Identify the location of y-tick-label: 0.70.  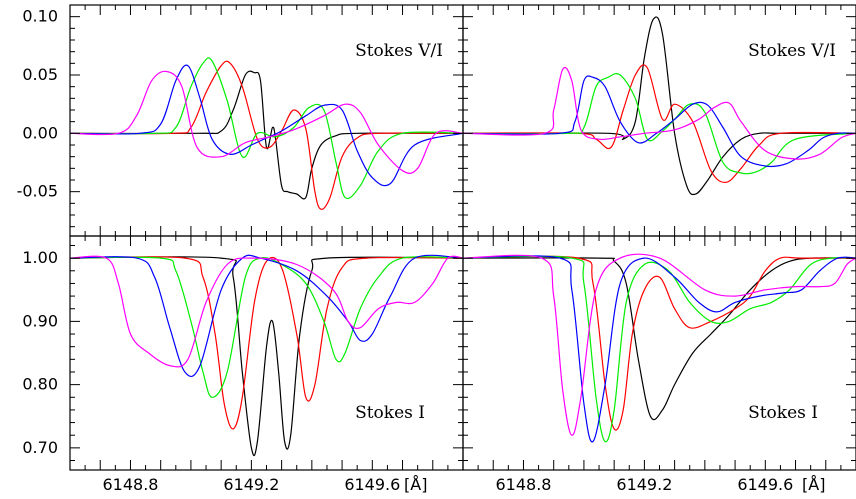
(40, 447).